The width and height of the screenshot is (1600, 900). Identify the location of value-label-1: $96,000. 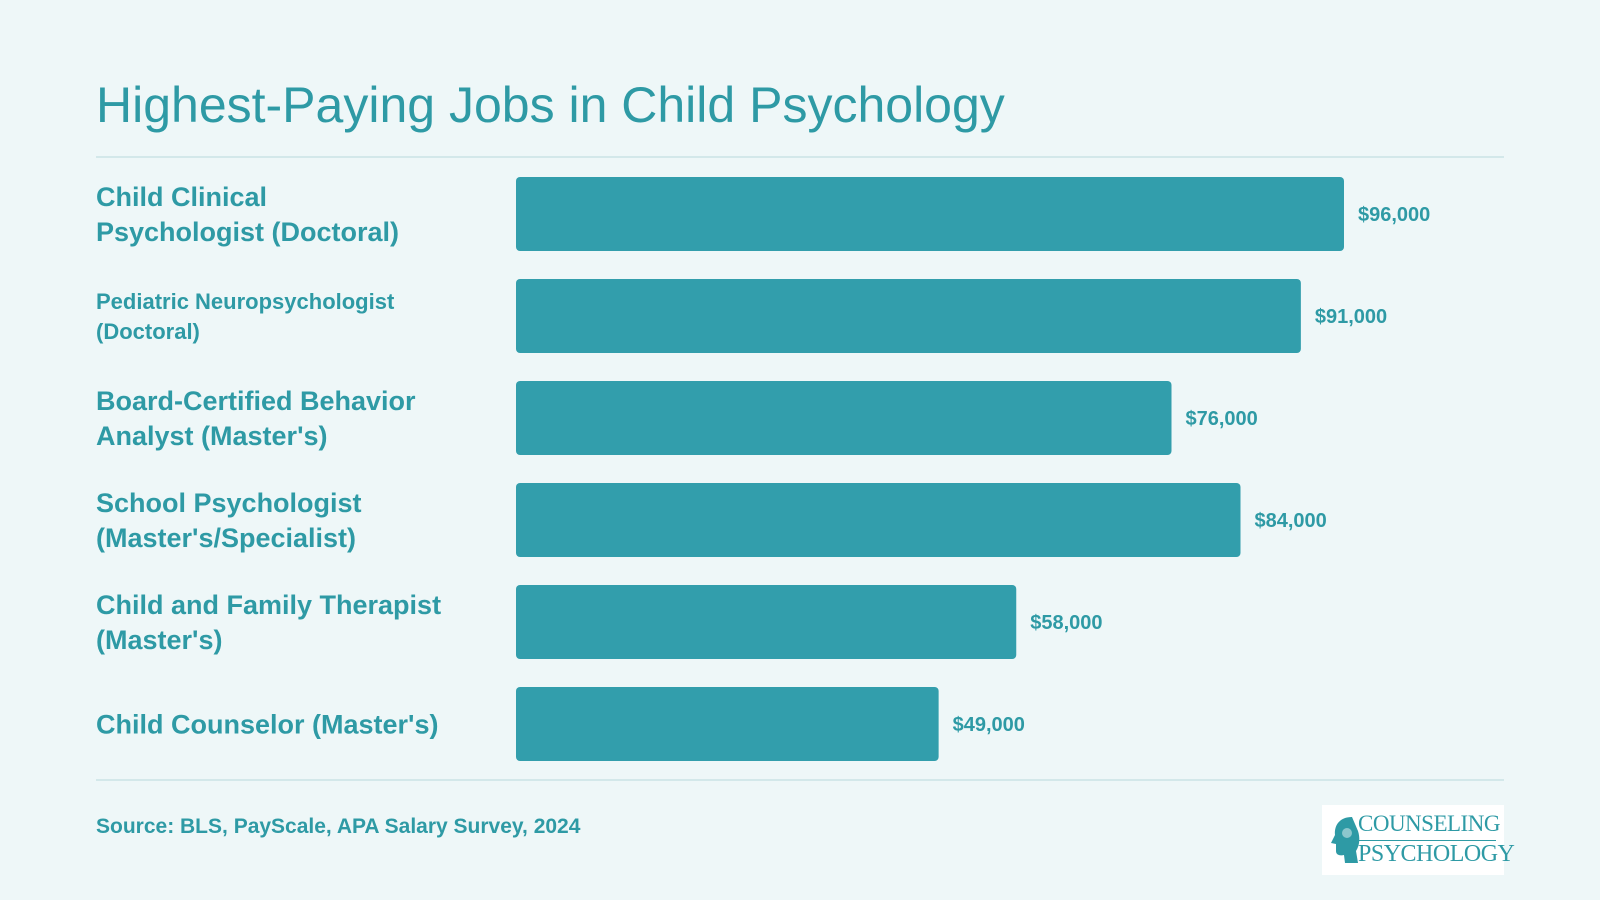
(1394, 215).